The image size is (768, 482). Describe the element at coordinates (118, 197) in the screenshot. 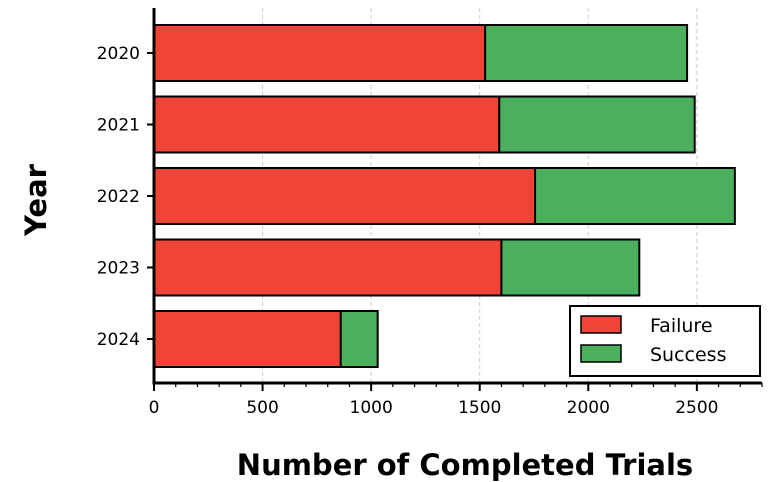

I see `y-tick-label-2022: 2022` at that location.